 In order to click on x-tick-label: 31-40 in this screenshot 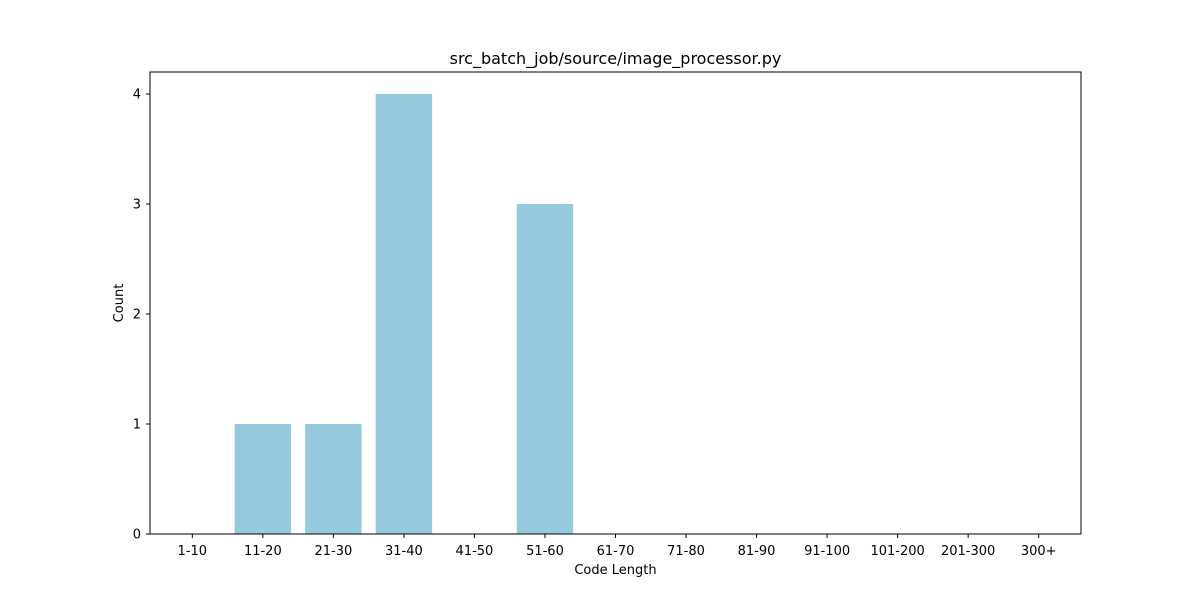, I will do `click(404, 551)`.